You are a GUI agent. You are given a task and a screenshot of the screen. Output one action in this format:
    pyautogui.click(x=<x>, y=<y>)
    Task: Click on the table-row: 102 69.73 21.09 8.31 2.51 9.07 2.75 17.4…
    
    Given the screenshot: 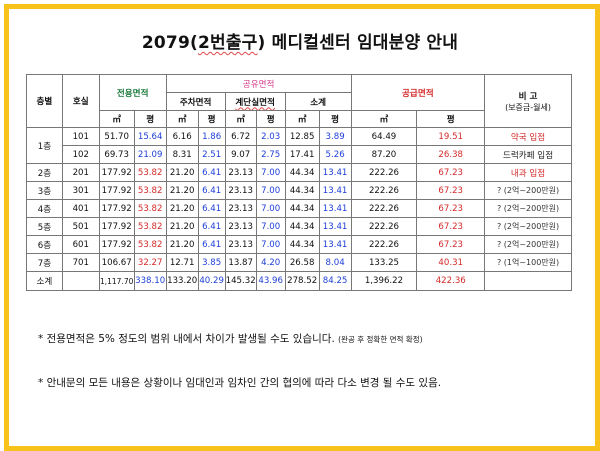 What is the action you would take?
    pyautogui.click(x=299, y=154)
    